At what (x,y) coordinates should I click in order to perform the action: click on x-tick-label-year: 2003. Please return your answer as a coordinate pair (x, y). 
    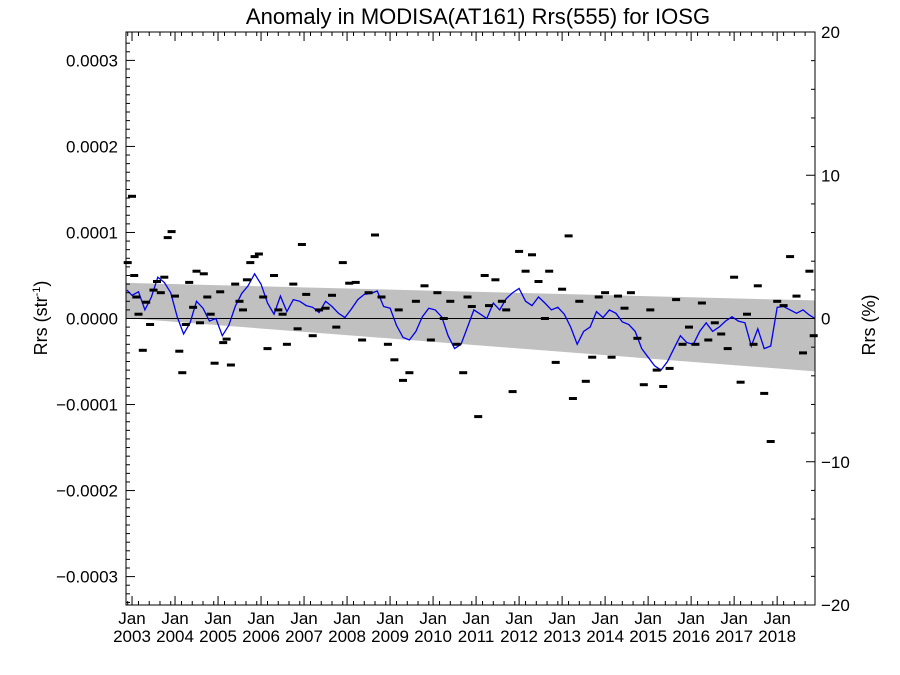
    Looking at the image, I should click on (132, 636).